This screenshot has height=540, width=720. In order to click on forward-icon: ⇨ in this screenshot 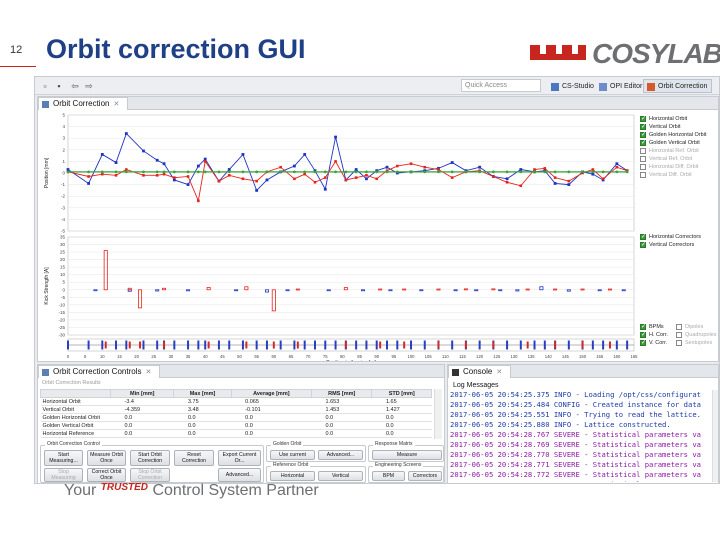, I will do `click(89, 86)`.